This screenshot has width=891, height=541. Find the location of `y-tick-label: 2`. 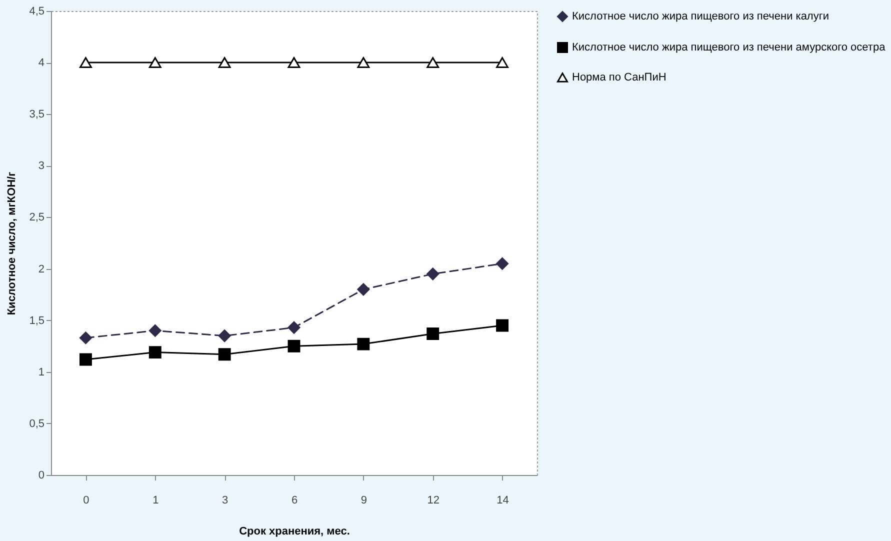

y-tick-label: 2 is located at coordinates (41, 269).